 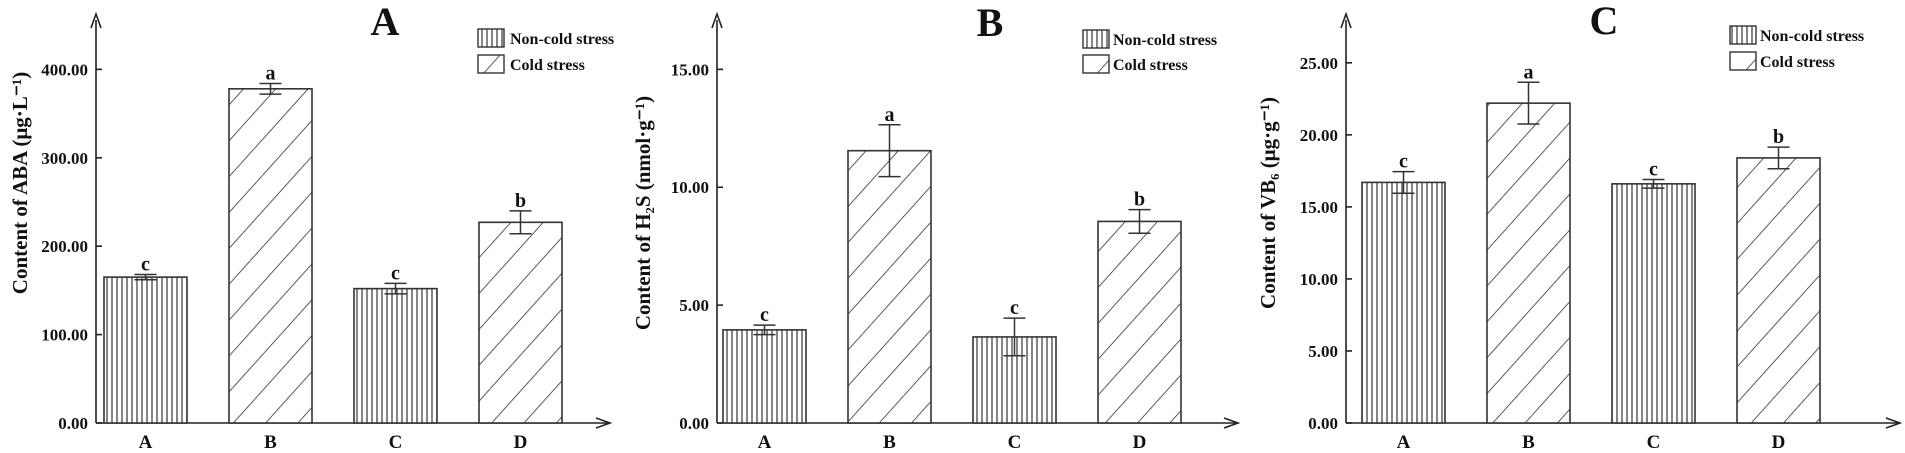 I want to click on panel-title: B, so click(x=990, y=22).